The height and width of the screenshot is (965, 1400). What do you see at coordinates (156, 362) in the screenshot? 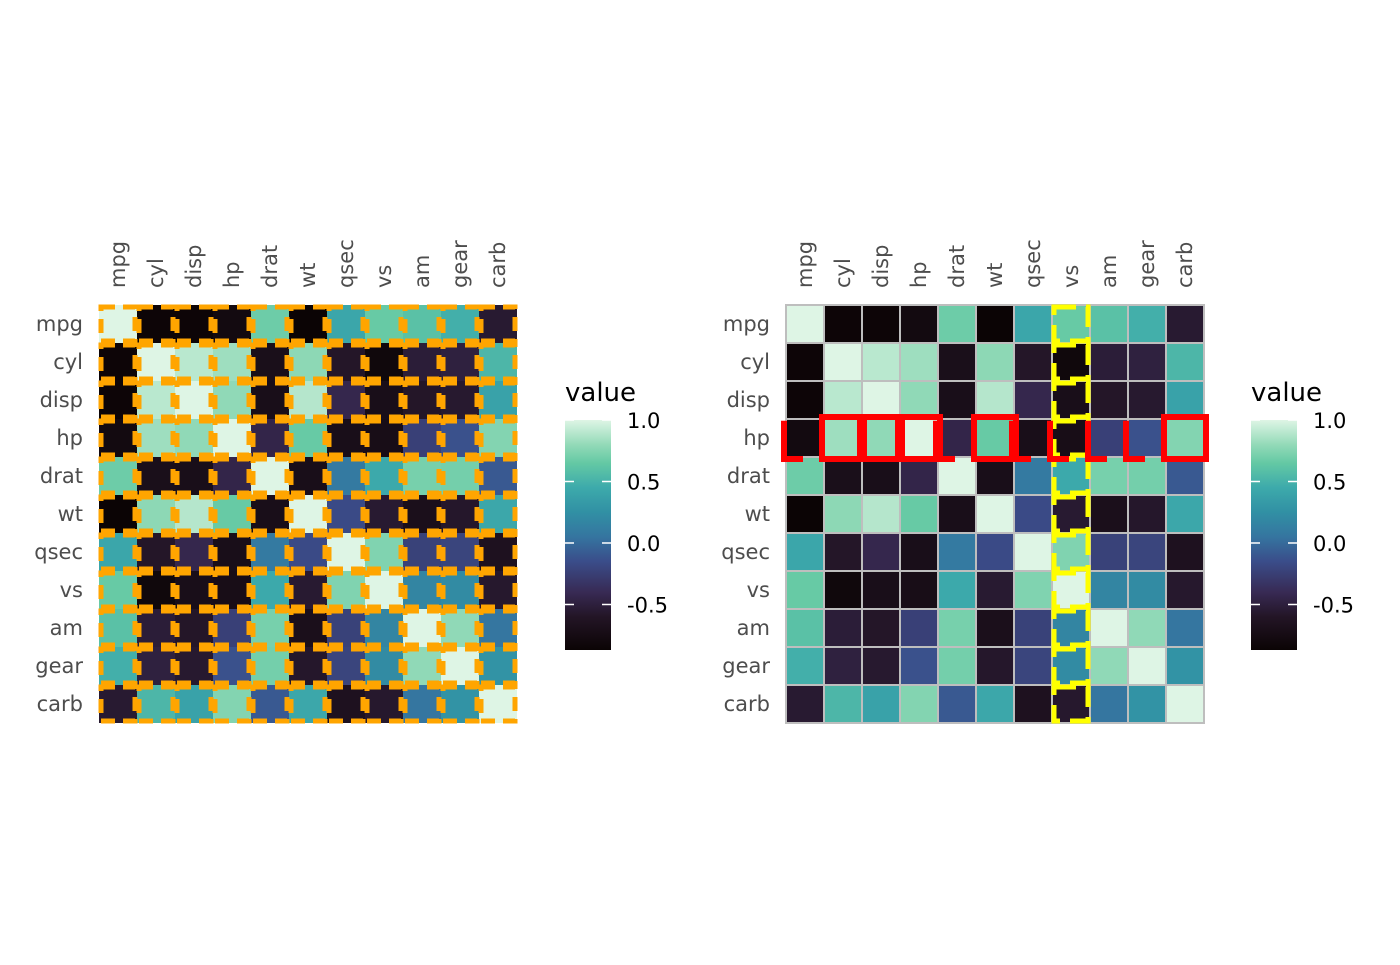
I see `cell-cyl-cyl` at bounding box center [156, 362].